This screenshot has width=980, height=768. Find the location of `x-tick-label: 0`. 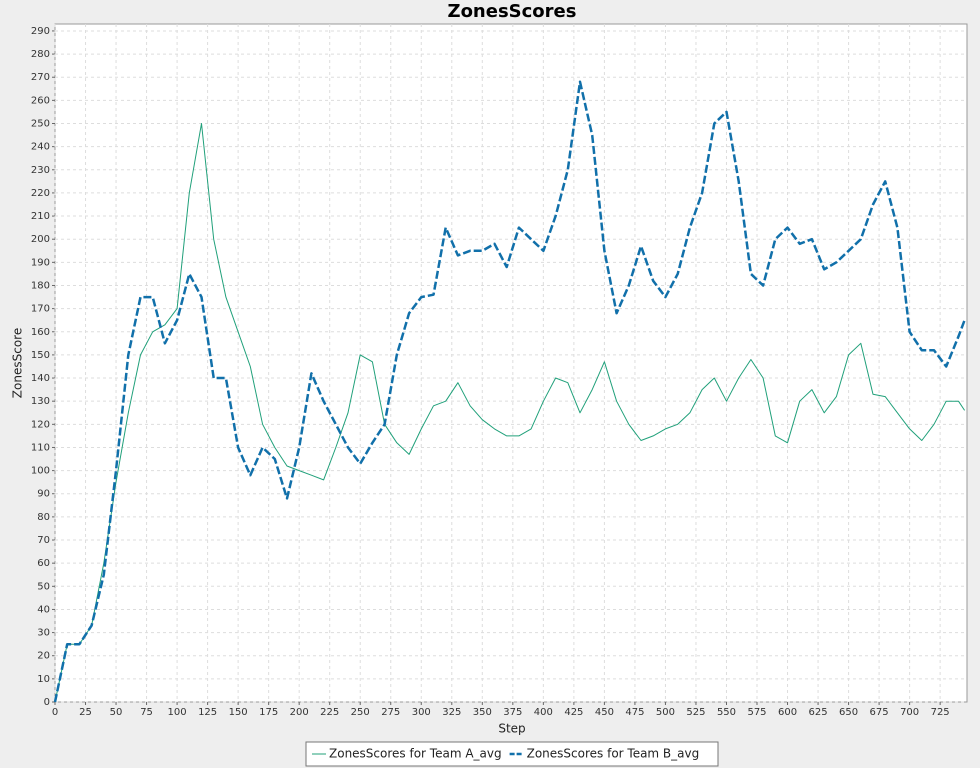

x-tick-label: 0 is located at coordinates (55, 712).